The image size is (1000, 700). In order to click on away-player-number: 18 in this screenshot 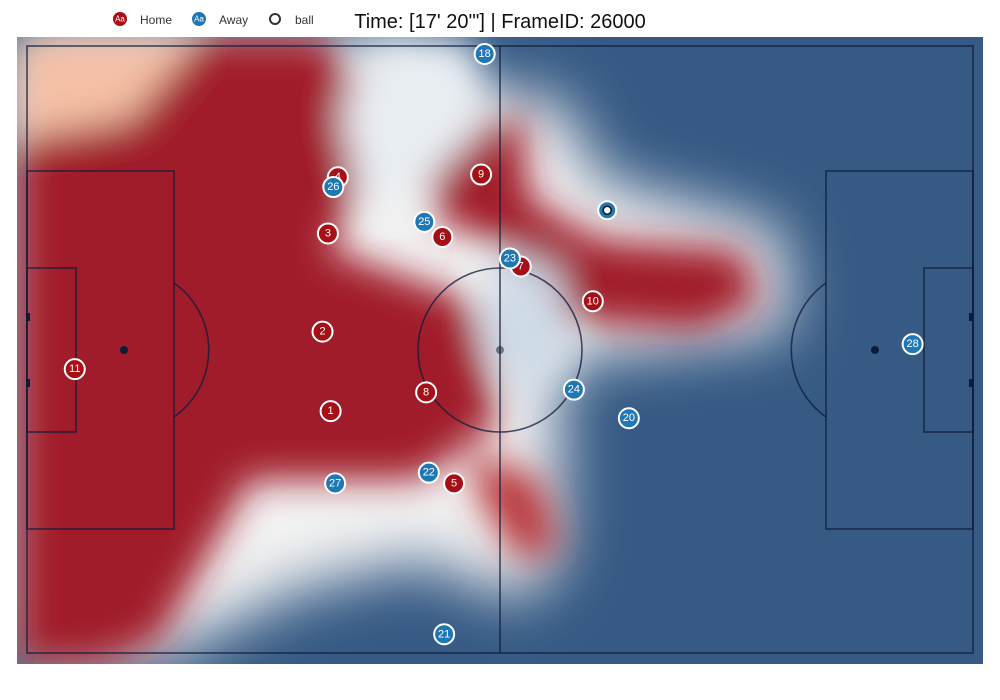, I will do `click(485, 54)`.